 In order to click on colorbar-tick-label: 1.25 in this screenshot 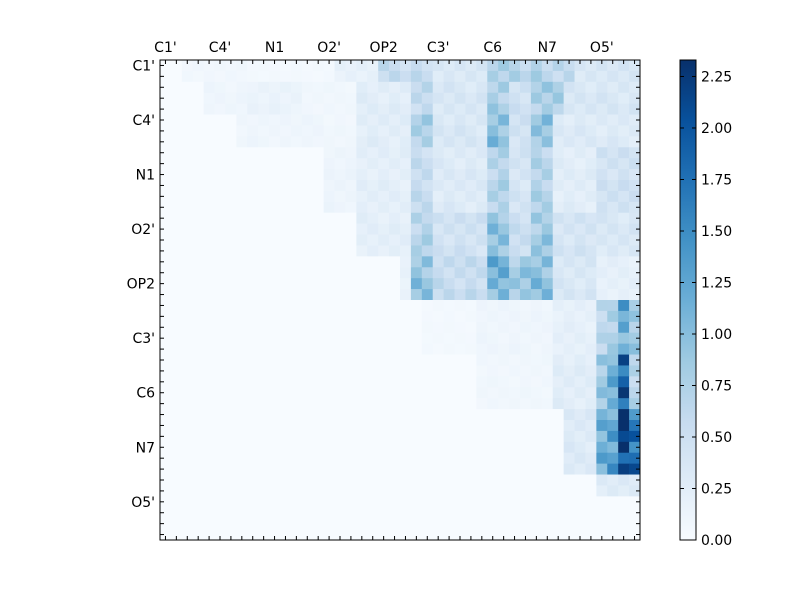, I will do `click(716, 283)`.